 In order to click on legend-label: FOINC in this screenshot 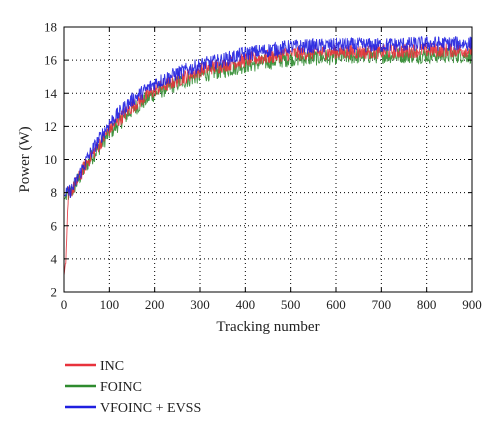, I will do `click(121, 387)`.